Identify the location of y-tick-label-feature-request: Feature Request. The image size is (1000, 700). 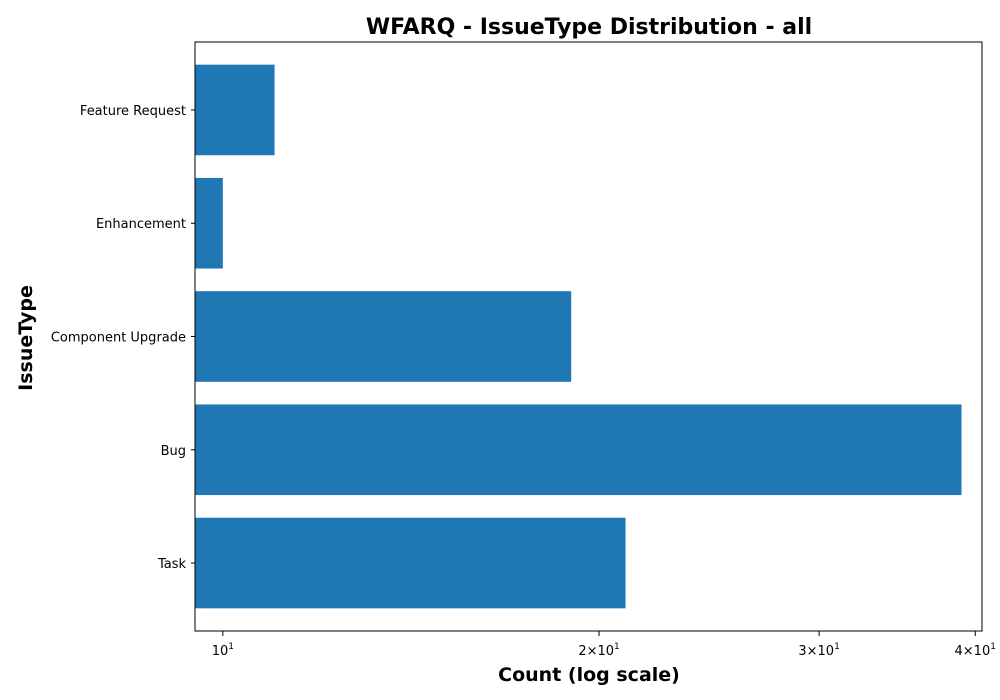
(133, 111).